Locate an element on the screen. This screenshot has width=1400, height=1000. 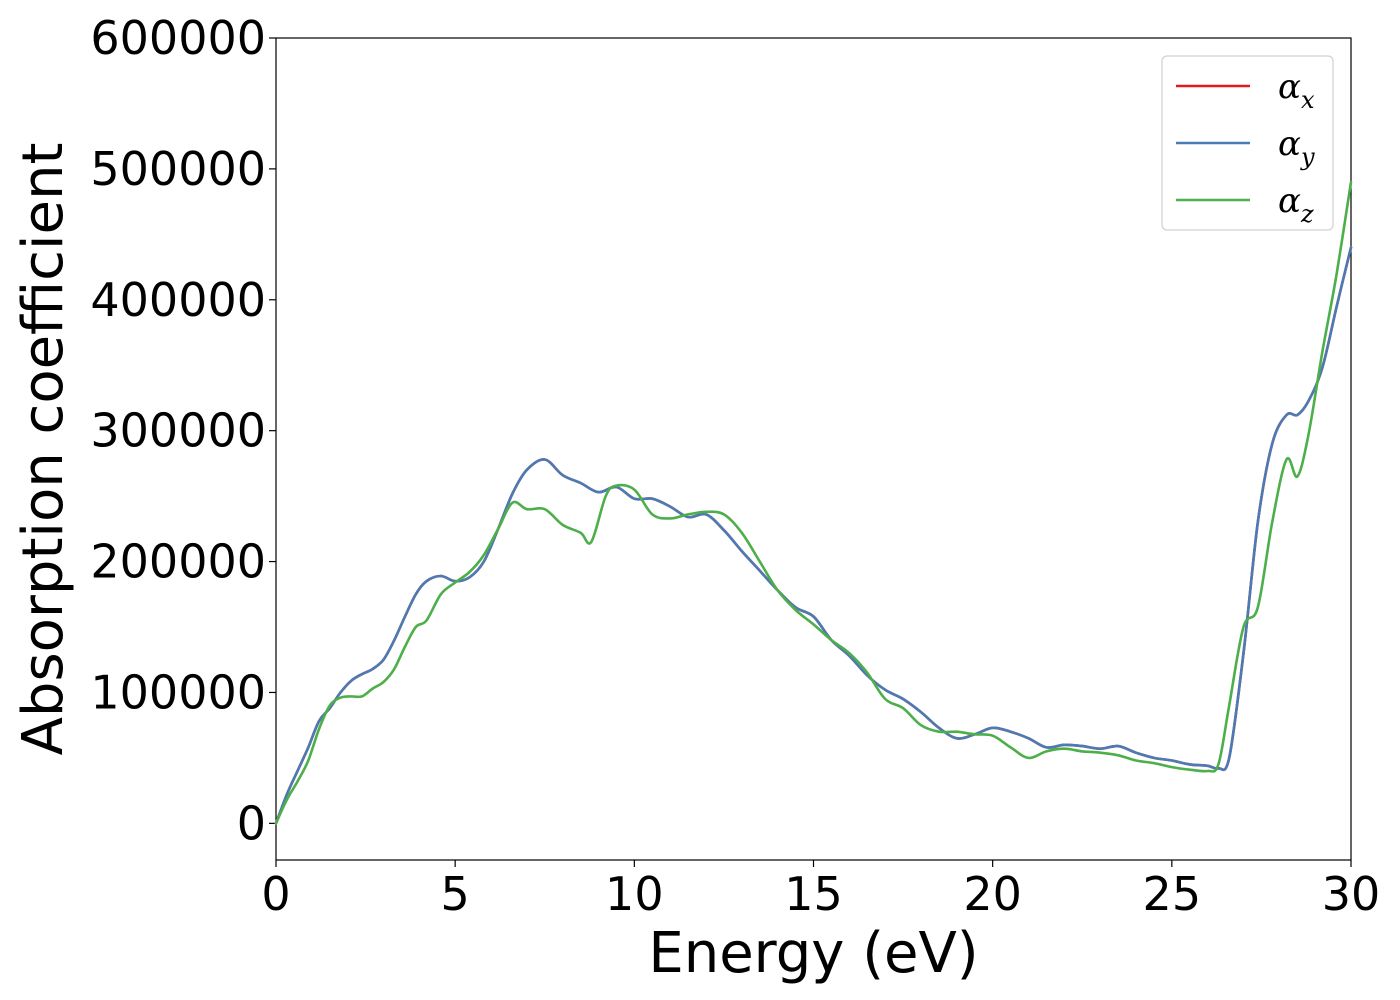
x-tick-label-1: 5 is located at coordinates (455, 894).